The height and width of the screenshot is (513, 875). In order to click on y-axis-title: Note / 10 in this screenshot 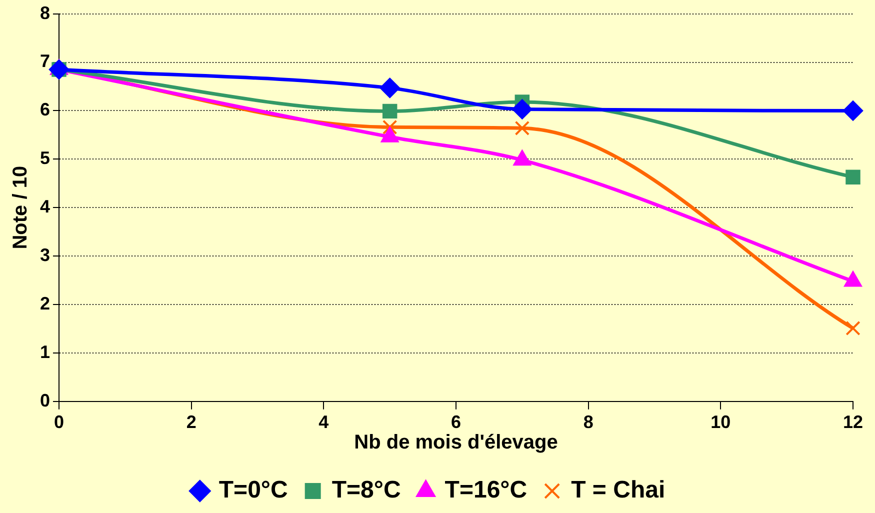, I will do `click(21, 208)`.